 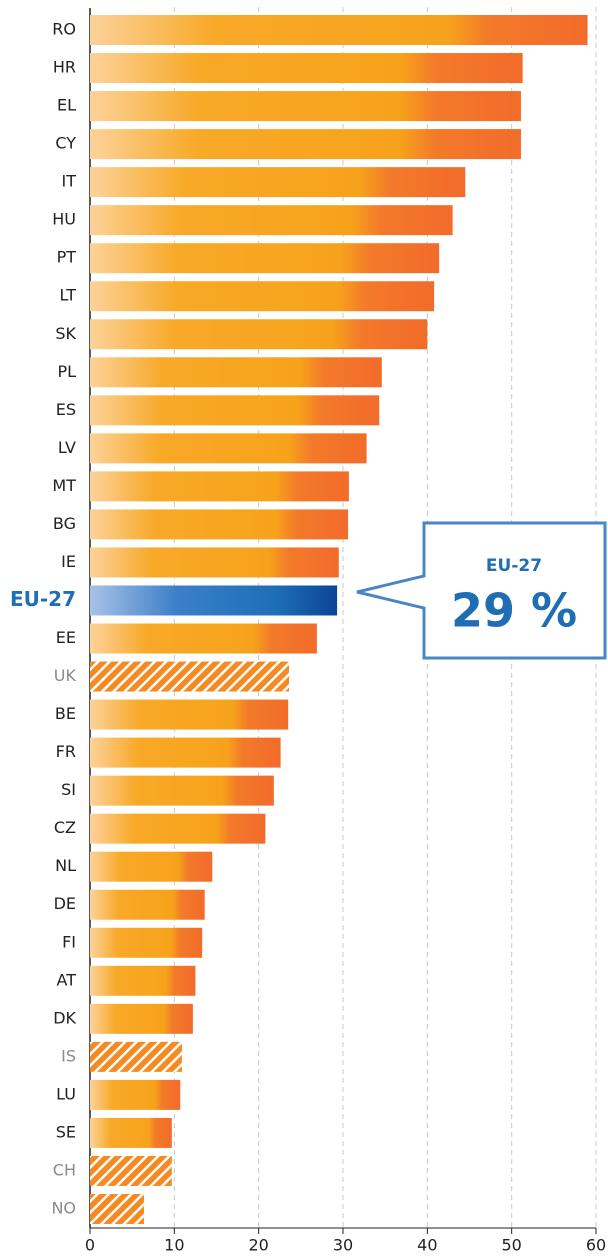 What do you see at coordinates (65, 675) in the screenshot?
I see `y-tick-label: UK` at bounding box center [65, 675].